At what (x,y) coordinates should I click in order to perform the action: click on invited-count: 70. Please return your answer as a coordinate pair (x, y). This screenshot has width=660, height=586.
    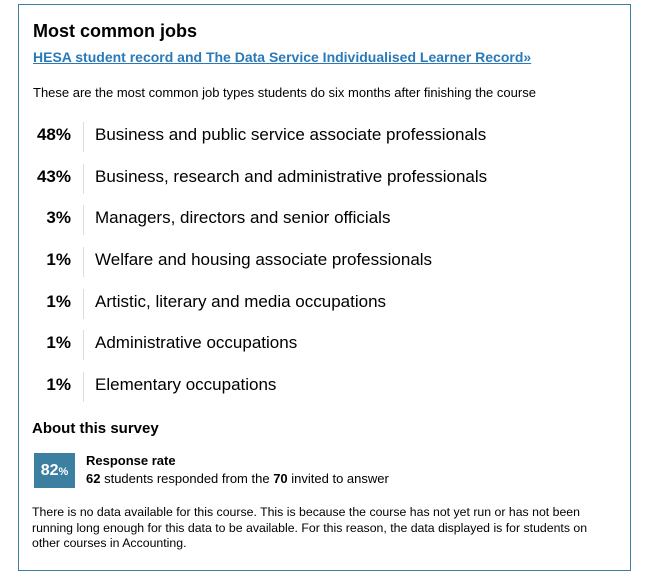
    Looking at the image, I should click on (280, 478).